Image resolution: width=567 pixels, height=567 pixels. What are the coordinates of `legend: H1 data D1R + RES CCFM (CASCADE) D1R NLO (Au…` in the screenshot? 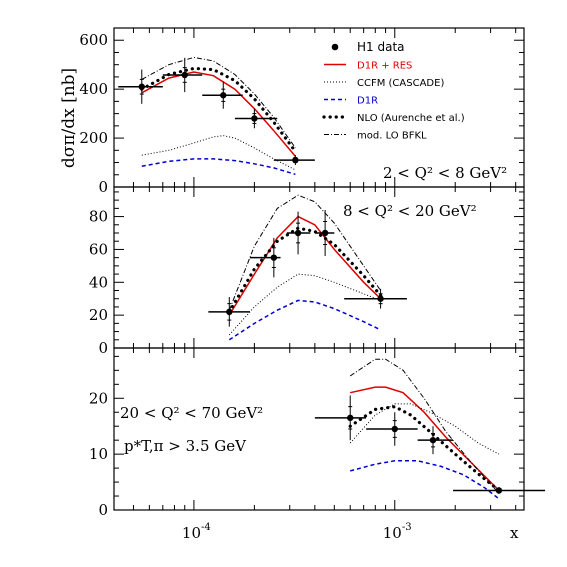 It's located at (393, 91).